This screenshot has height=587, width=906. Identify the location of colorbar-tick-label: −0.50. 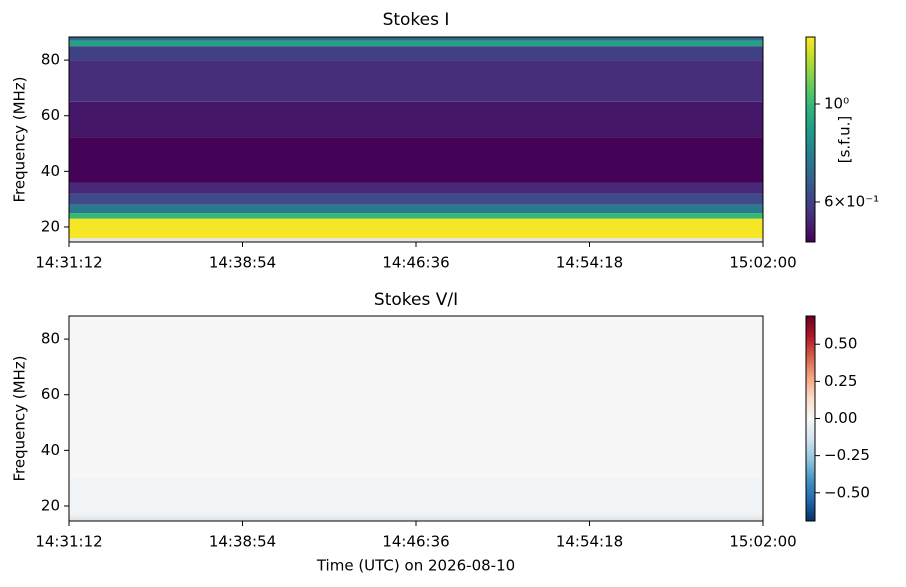
(847, 492).